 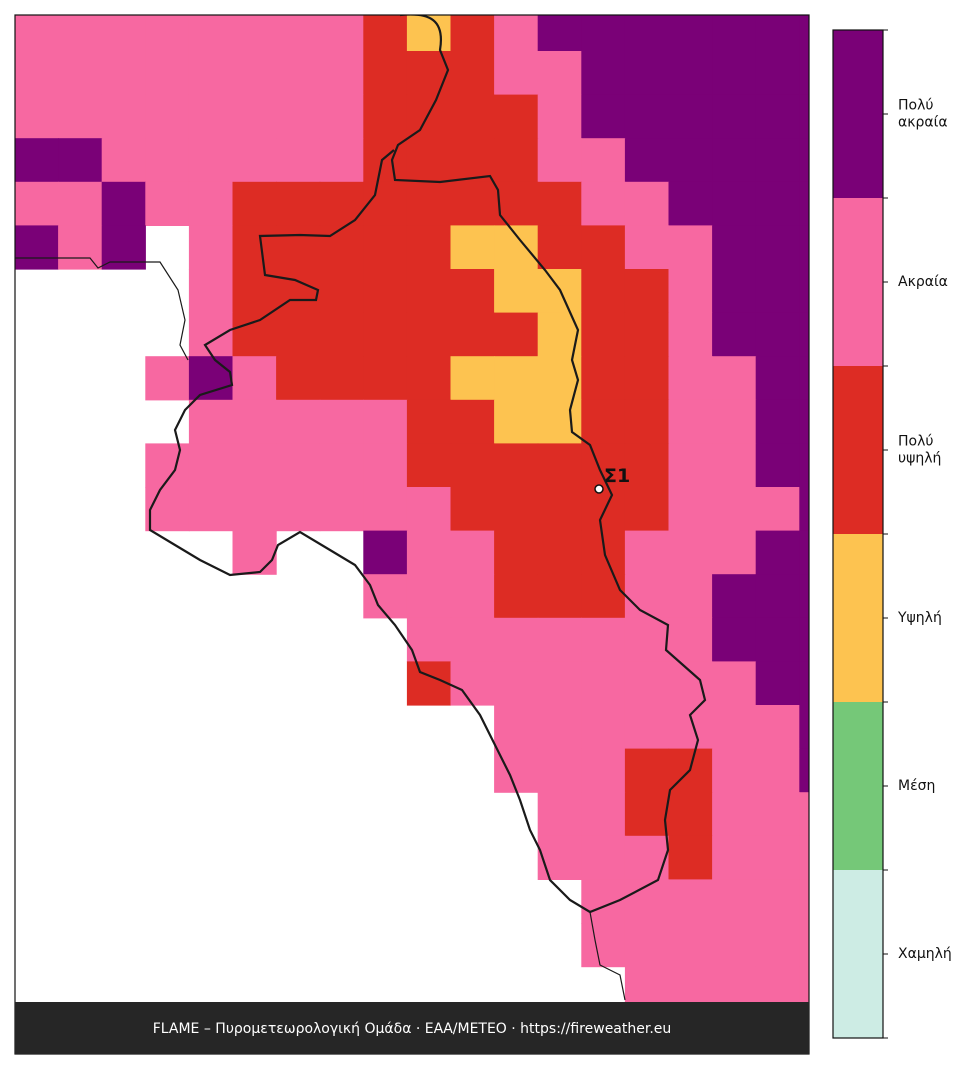 I want to click on border-line, so click(x=607, y=956).